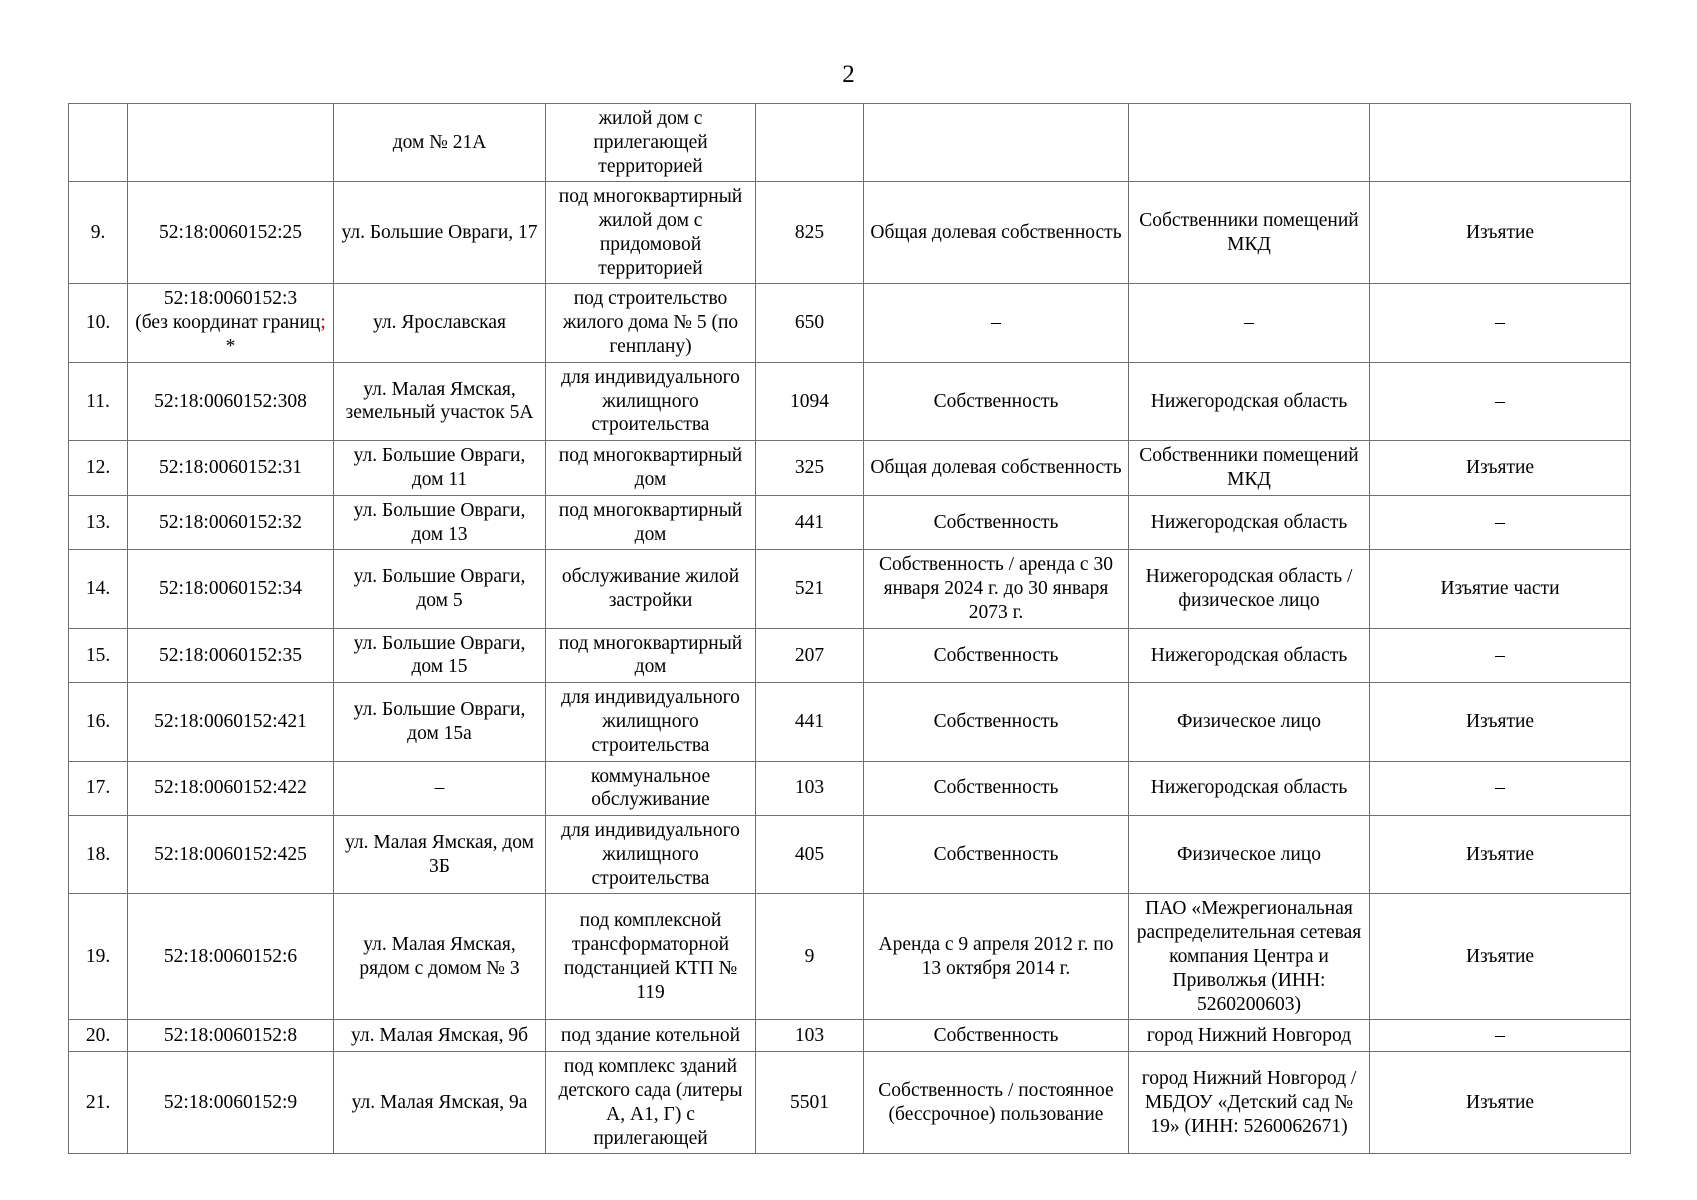 This screenshot has height=1200, width=1697. Describe the element at coordinates (439, 1036) in the screenshot. I see `cell-address: ул. Малая Ямская, 9б` at that location.